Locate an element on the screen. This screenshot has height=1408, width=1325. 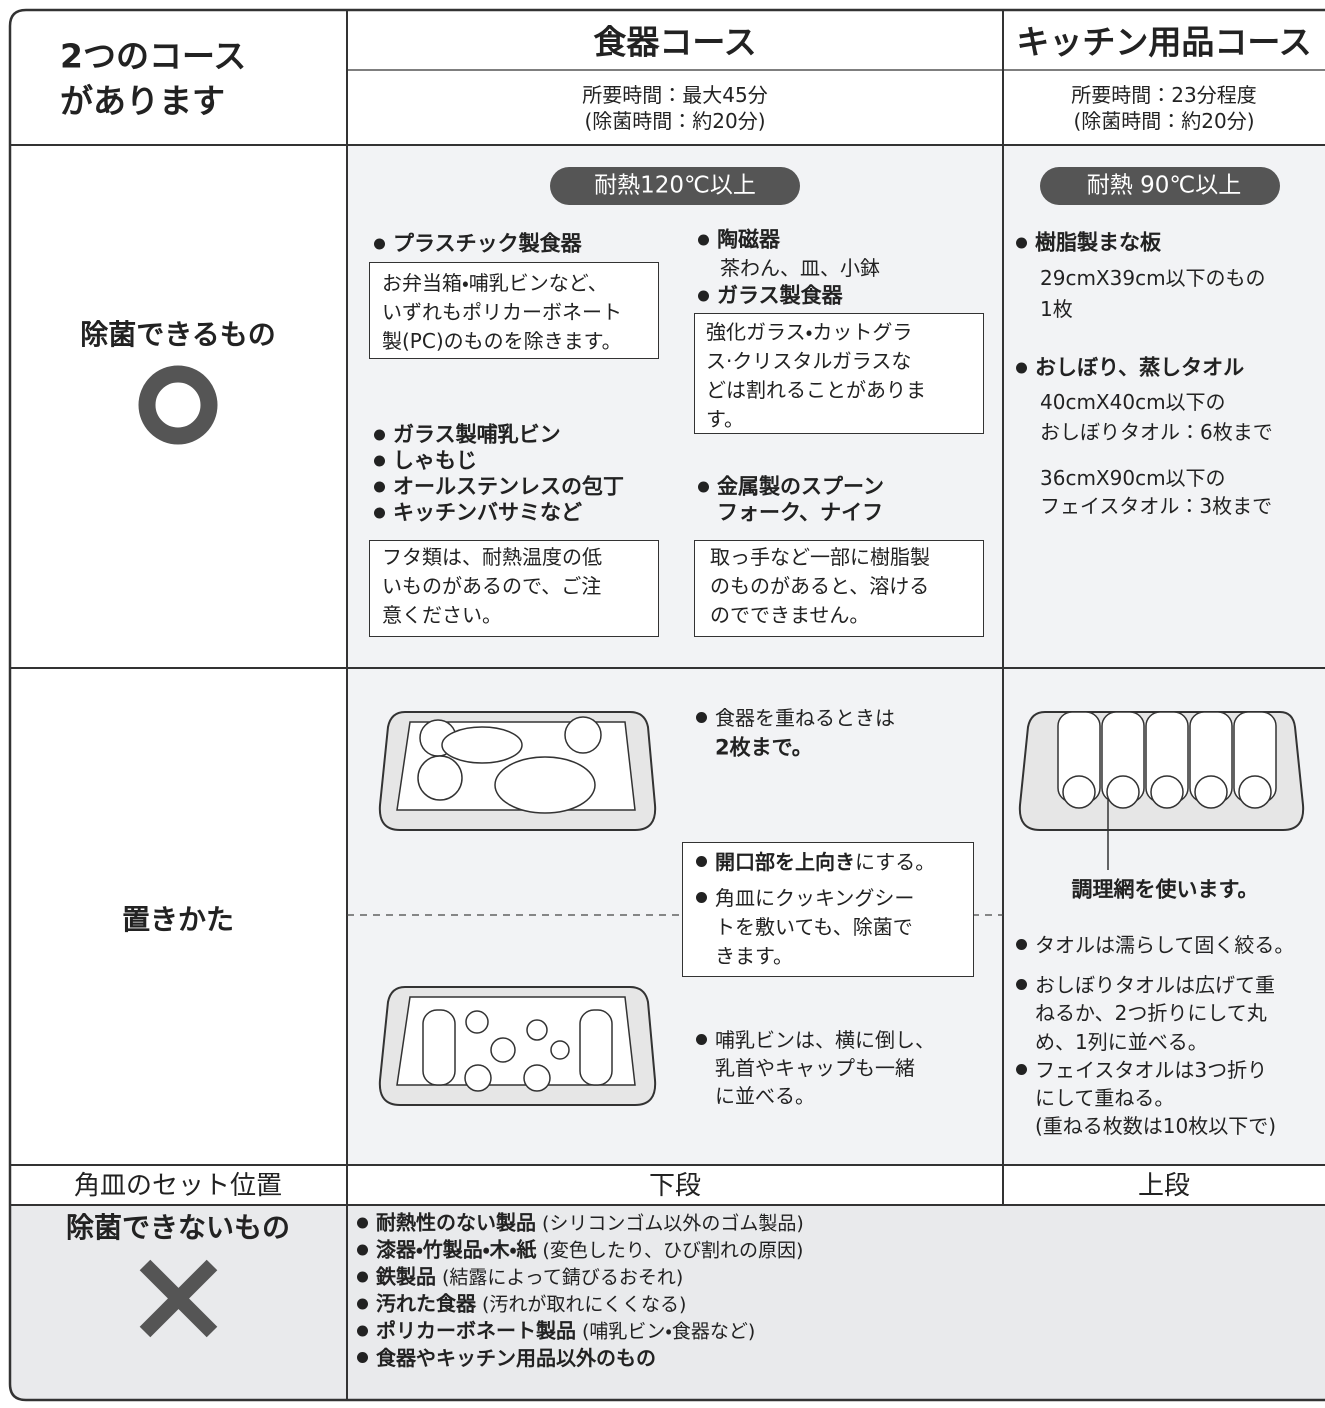
text: のものがあると、溶ける is located at coordinates (820, 586).